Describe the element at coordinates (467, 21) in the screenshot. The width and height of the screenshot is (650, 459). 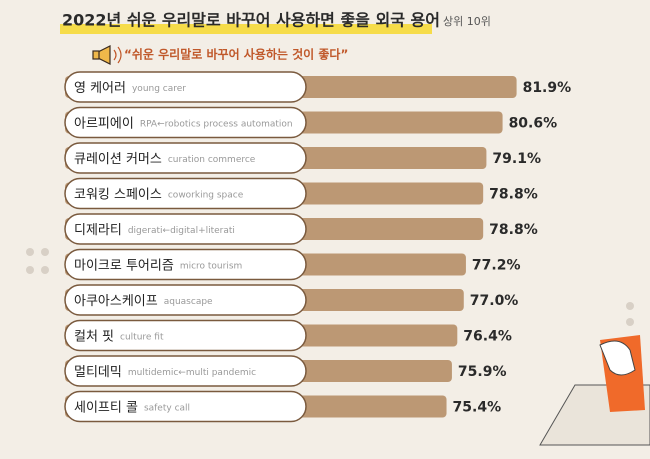
I see `chart-subtitle: 상위 10위` at that location.